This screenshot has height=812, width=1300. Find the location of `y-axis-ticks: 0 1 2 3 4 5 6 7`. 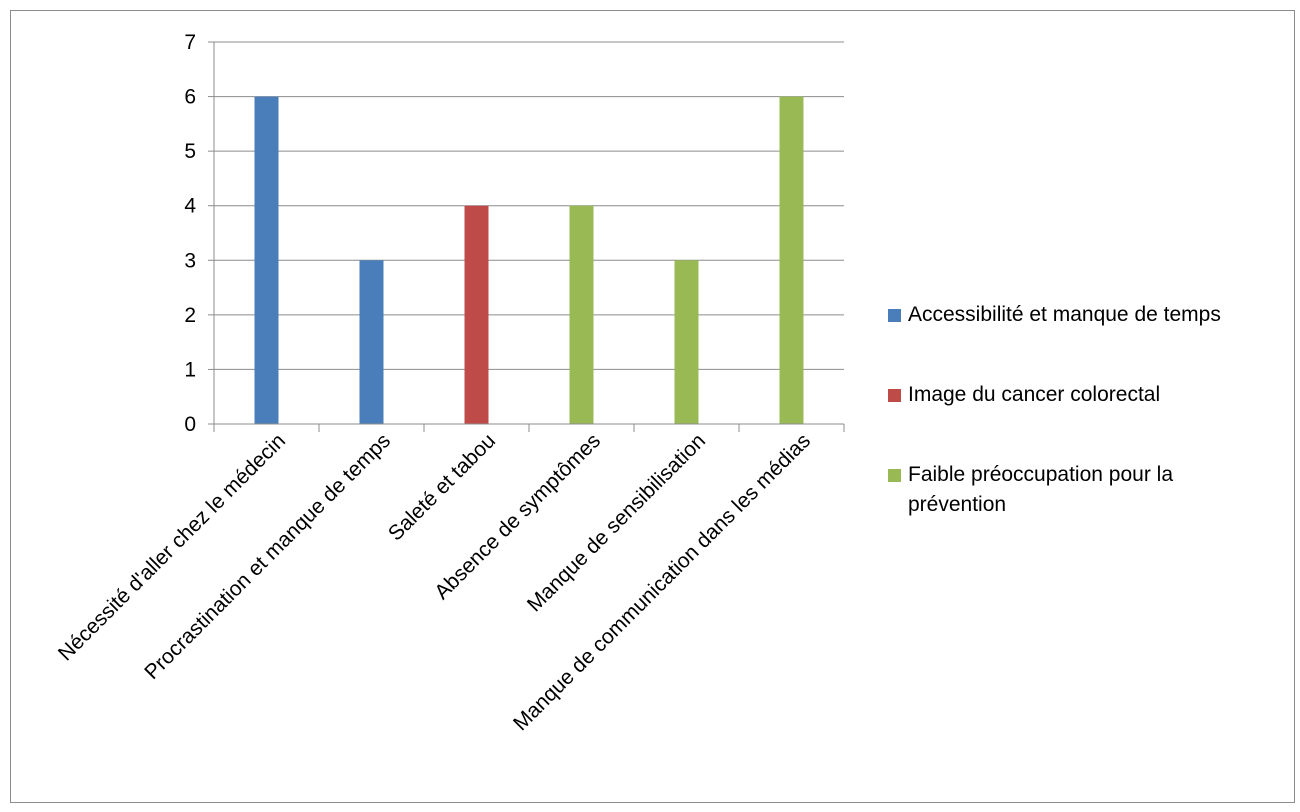

y-axis-ticks: 0 1 2 3 4 5 6 7 is located at coordinates (199, 233).